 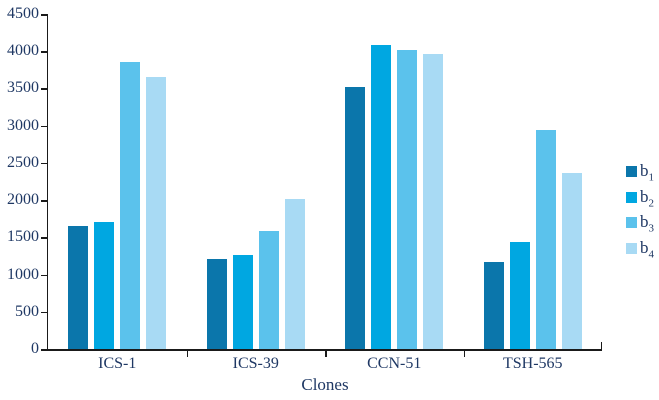 I want to click on legend-item-b1: b1, so click(x=642, y=173).